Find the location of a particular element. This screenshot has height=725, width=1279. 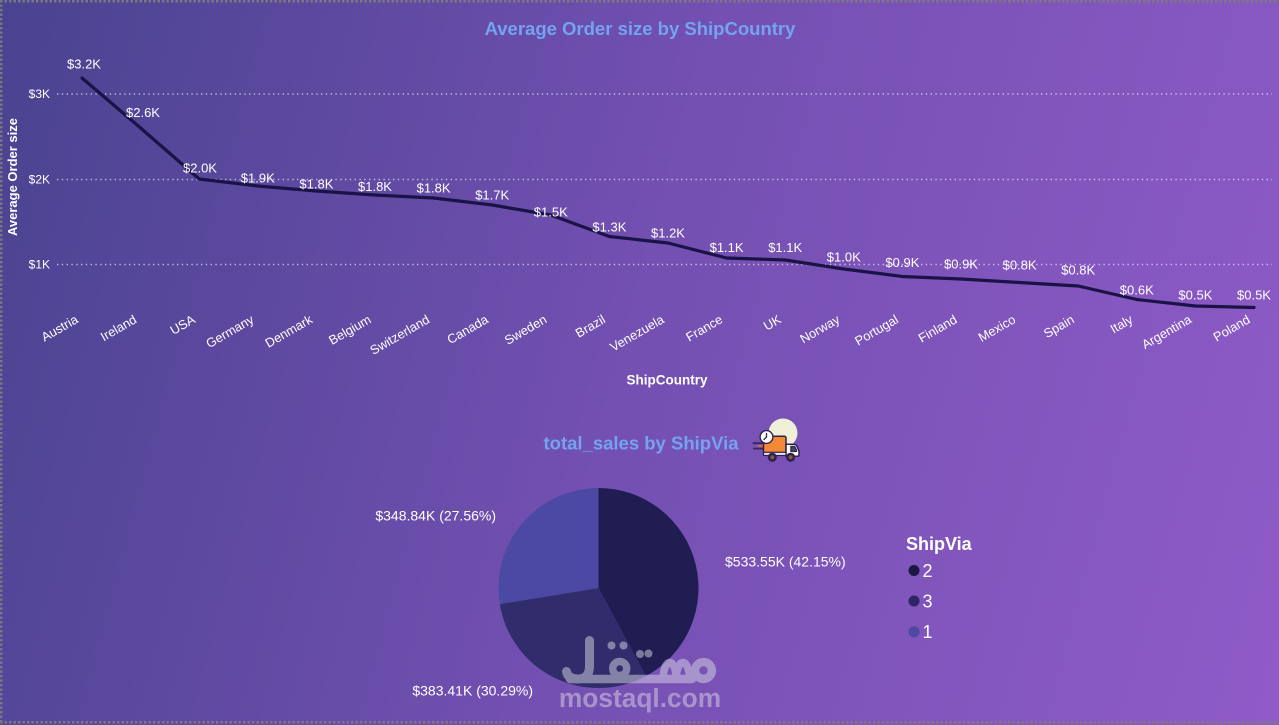

svg-text: total_sales by ShipVia is located at coordinates (641, 443).